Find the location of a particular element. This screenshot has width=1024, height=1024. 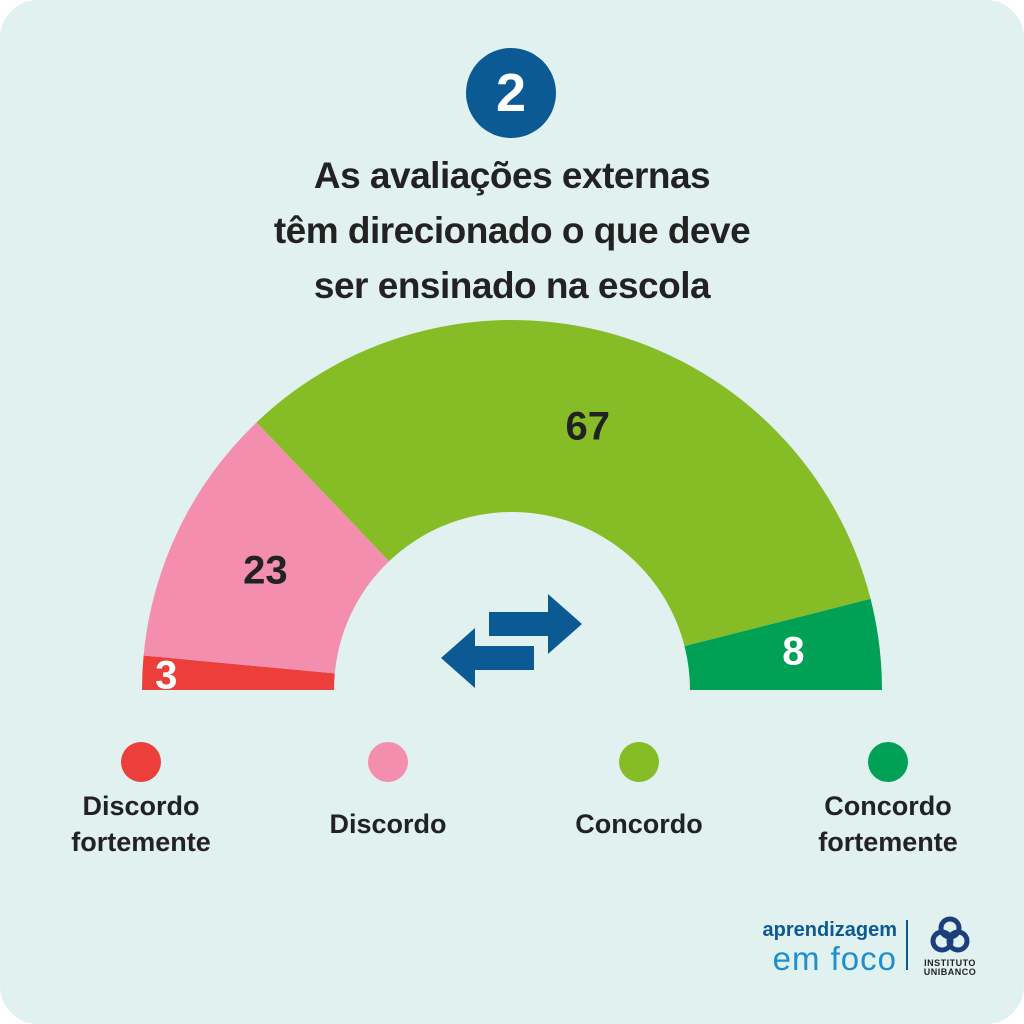

segment-discordo-fortemente is located at coordinates (238, 672).